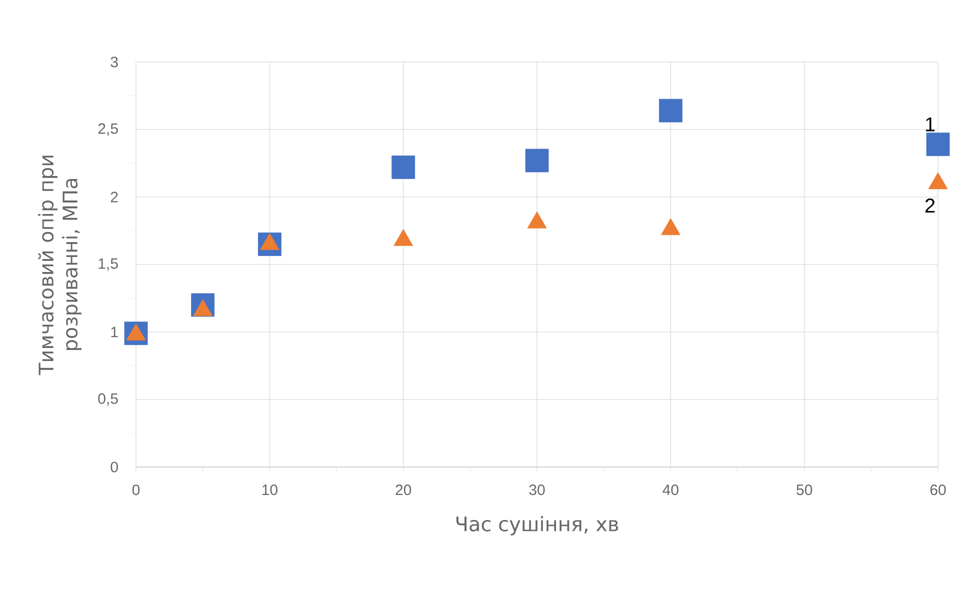 The height and width of the screenshot is (608, 970). What do you see at coordinates (114, 467) in the screenshot?
I see `y-tick-label: 0` at bounding box center [114, 467].